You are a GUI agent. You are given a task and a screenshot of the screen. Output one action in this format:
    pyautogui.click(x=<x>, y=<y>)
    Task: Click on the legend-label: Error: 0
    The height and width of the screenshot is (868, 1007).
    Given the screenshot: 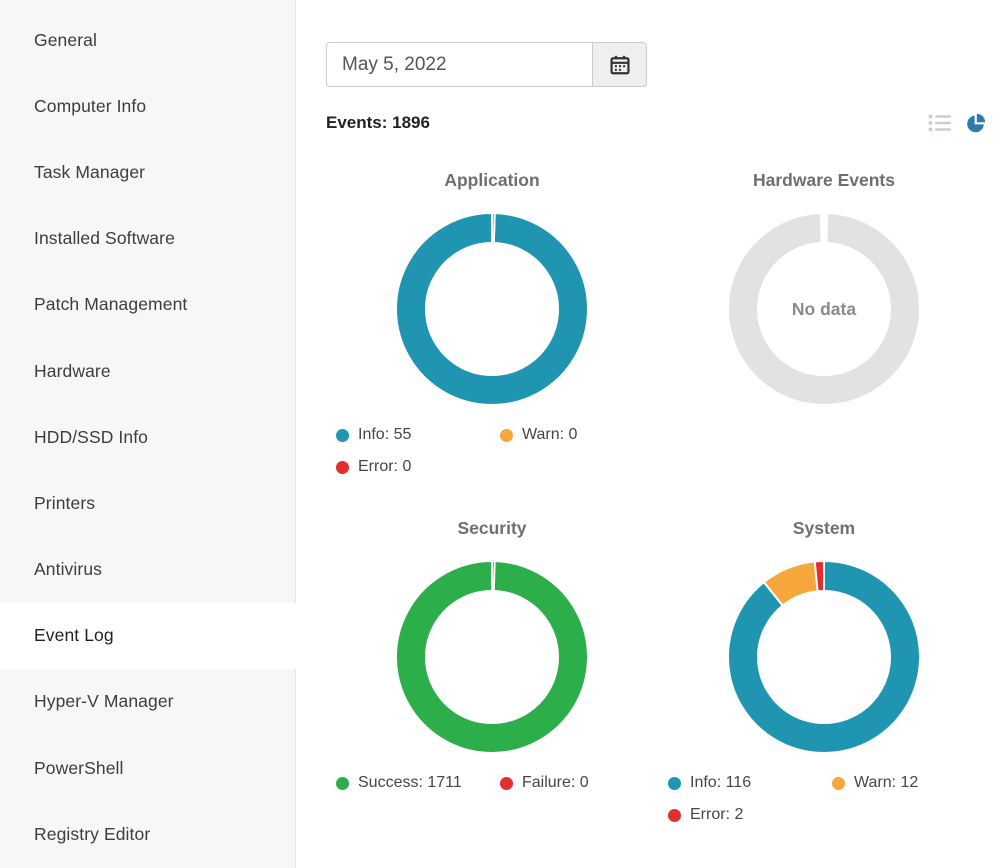 What is the action you would take?
    pyautogui.click(x=385, y=466)
    